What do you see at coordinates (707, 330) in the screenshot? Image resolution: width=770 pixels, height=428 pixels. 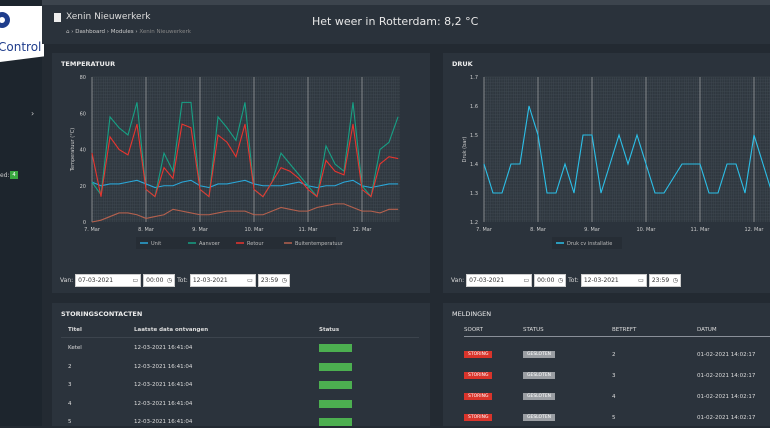 I see `header-datum: DATUM` at bounding box center [707, 330].